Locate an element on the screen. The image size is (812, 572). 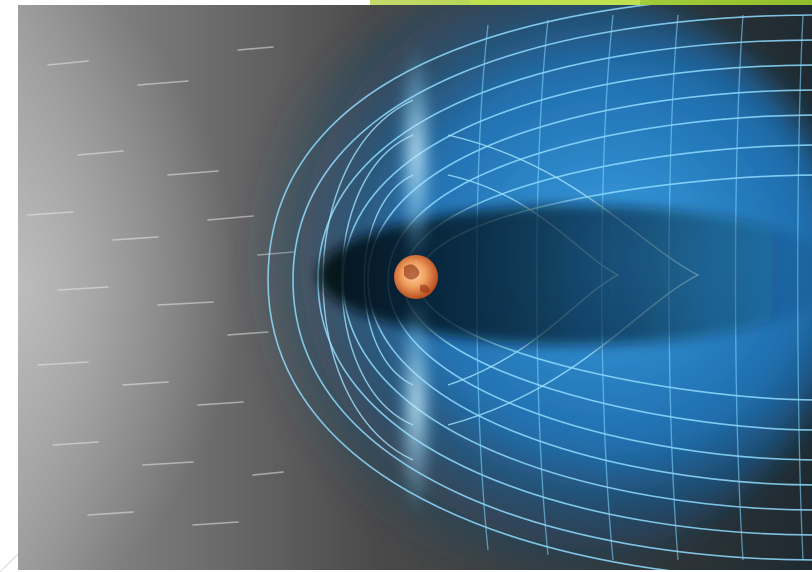
magnetotail is located at coordinates (565, 275).